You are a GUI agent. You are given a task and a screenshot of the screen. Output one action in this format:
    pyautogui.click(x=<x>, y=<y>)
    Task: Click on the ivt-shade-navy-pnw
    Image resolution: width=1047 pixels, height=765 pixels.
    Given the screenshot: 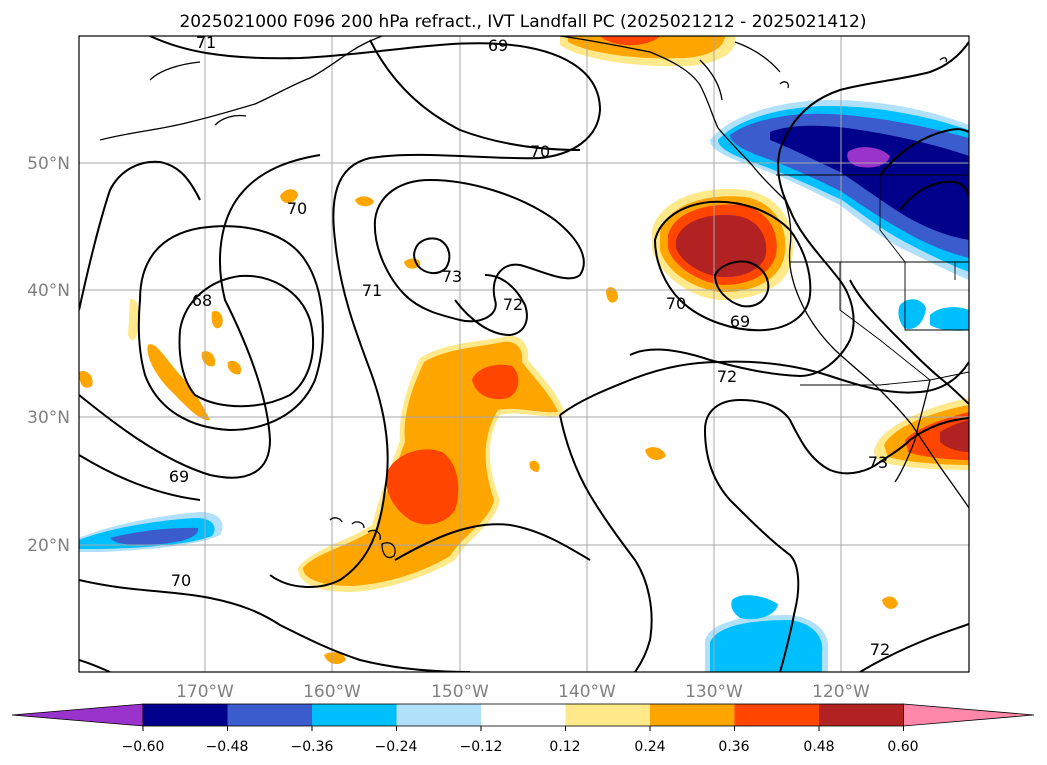 What is the action you would take?
    pyautogui.click(x=869, y=182)
    